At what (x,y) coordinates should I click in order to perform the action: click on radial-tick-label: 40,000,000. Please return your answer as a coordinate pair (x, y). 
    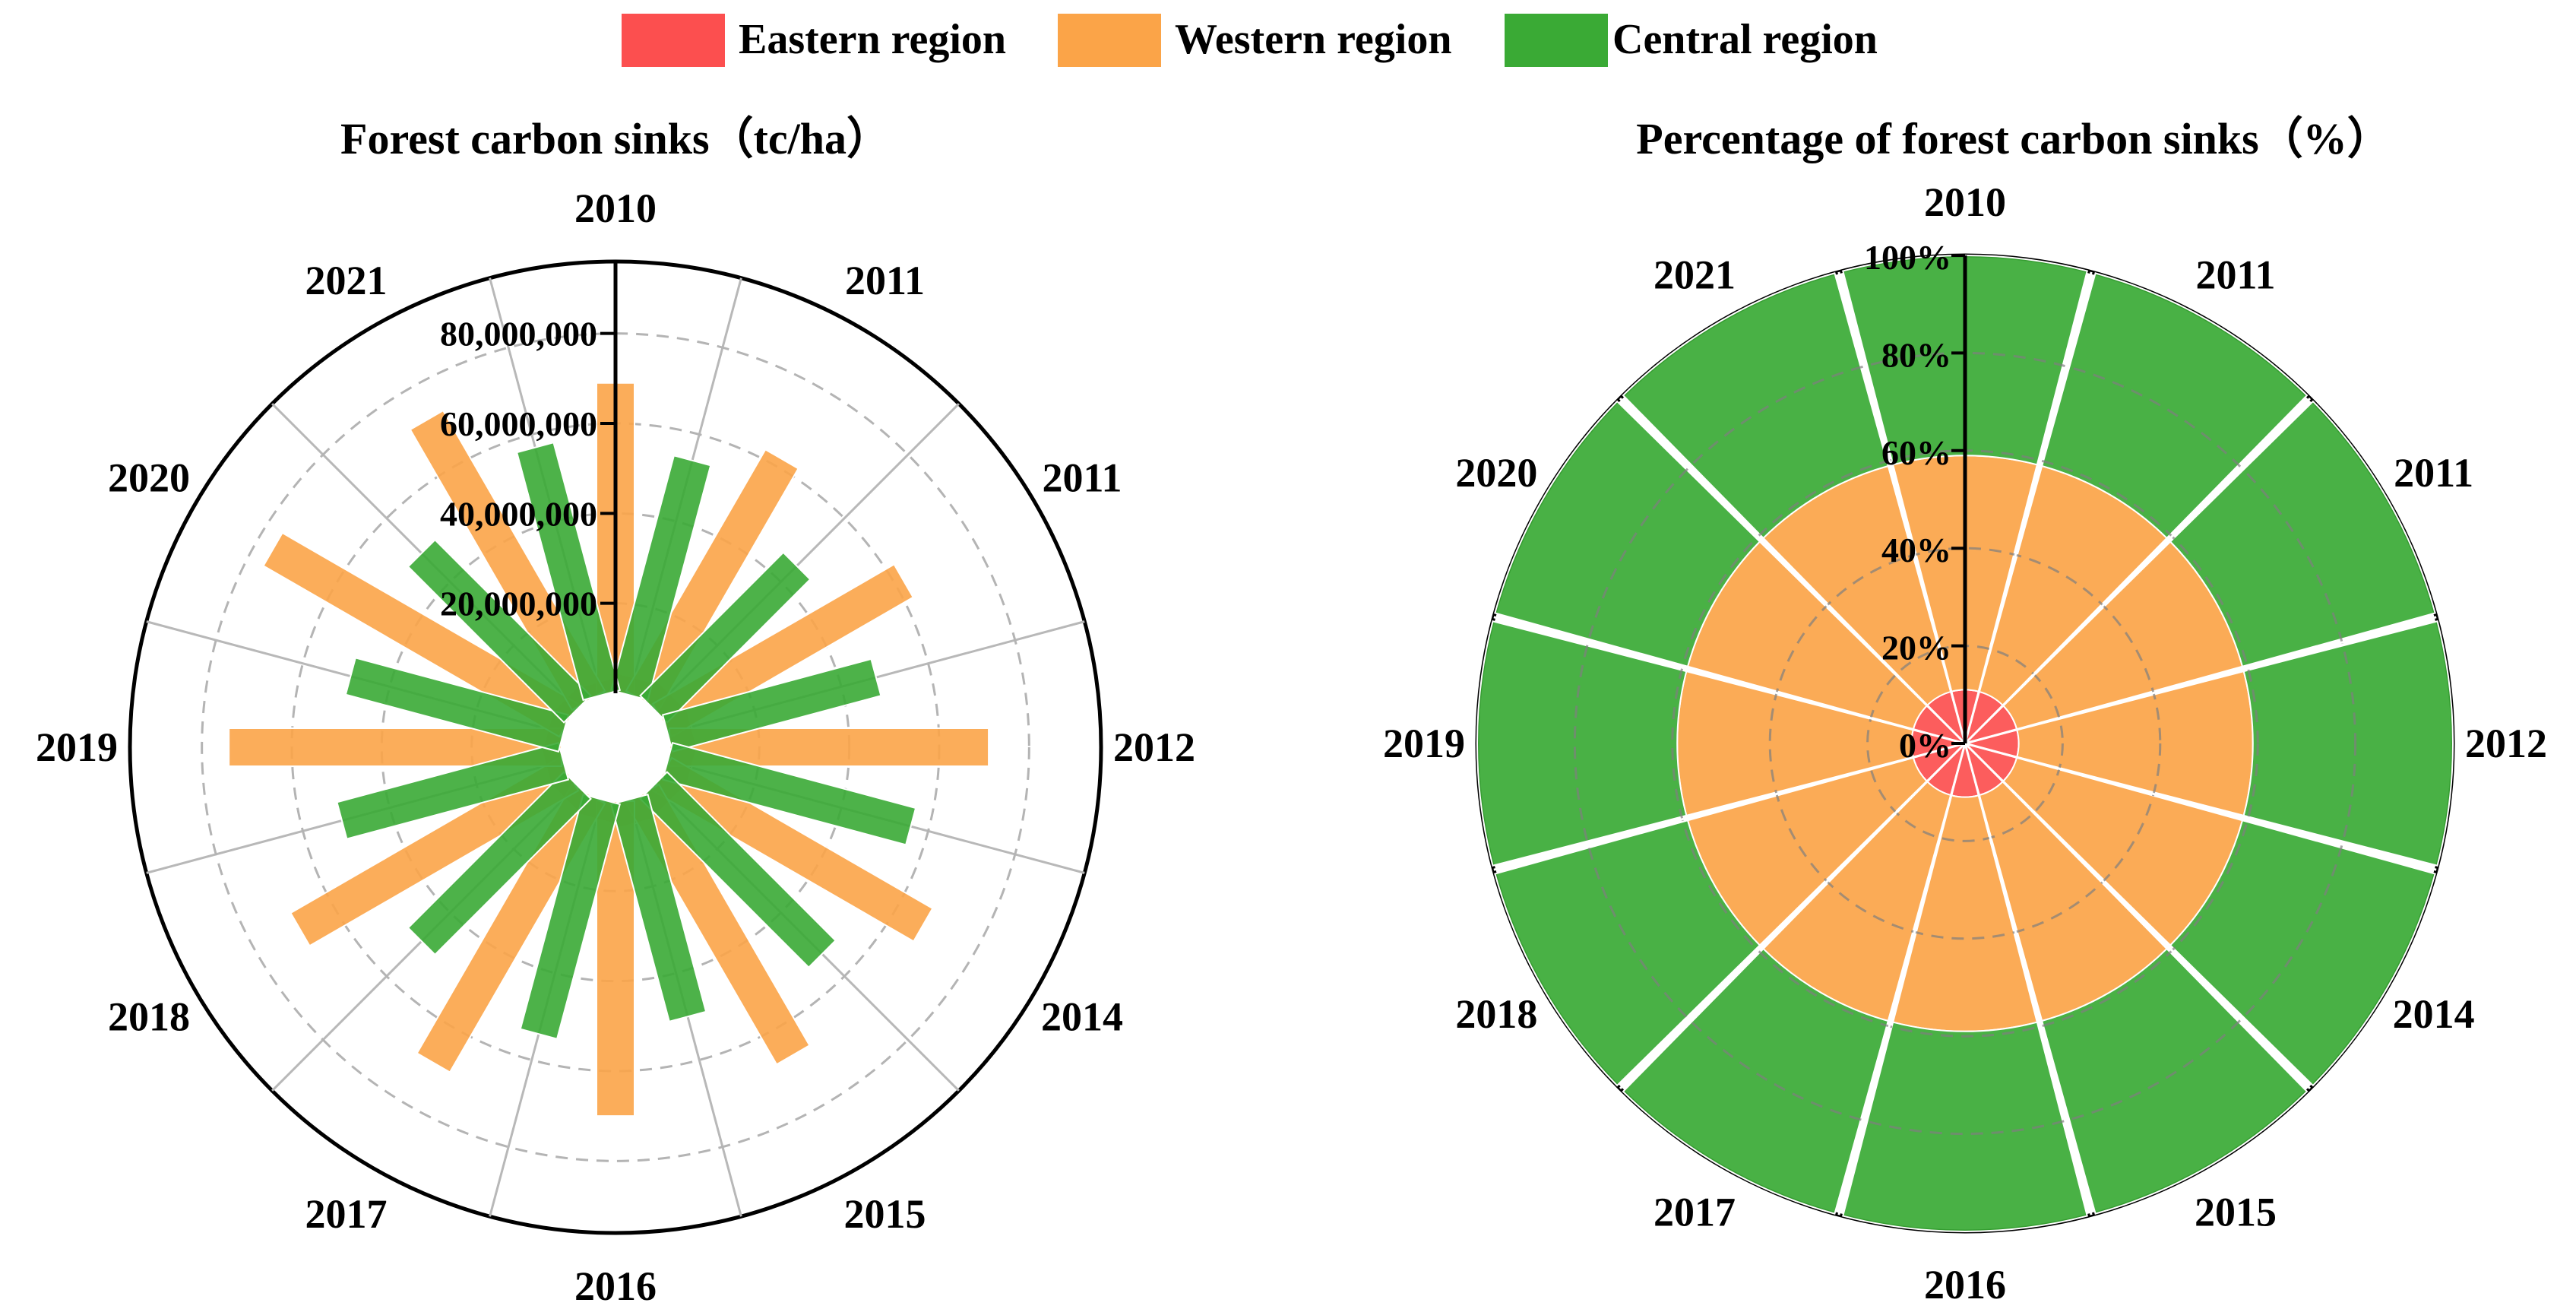
    Looking at the image, I should click on (518, 513).